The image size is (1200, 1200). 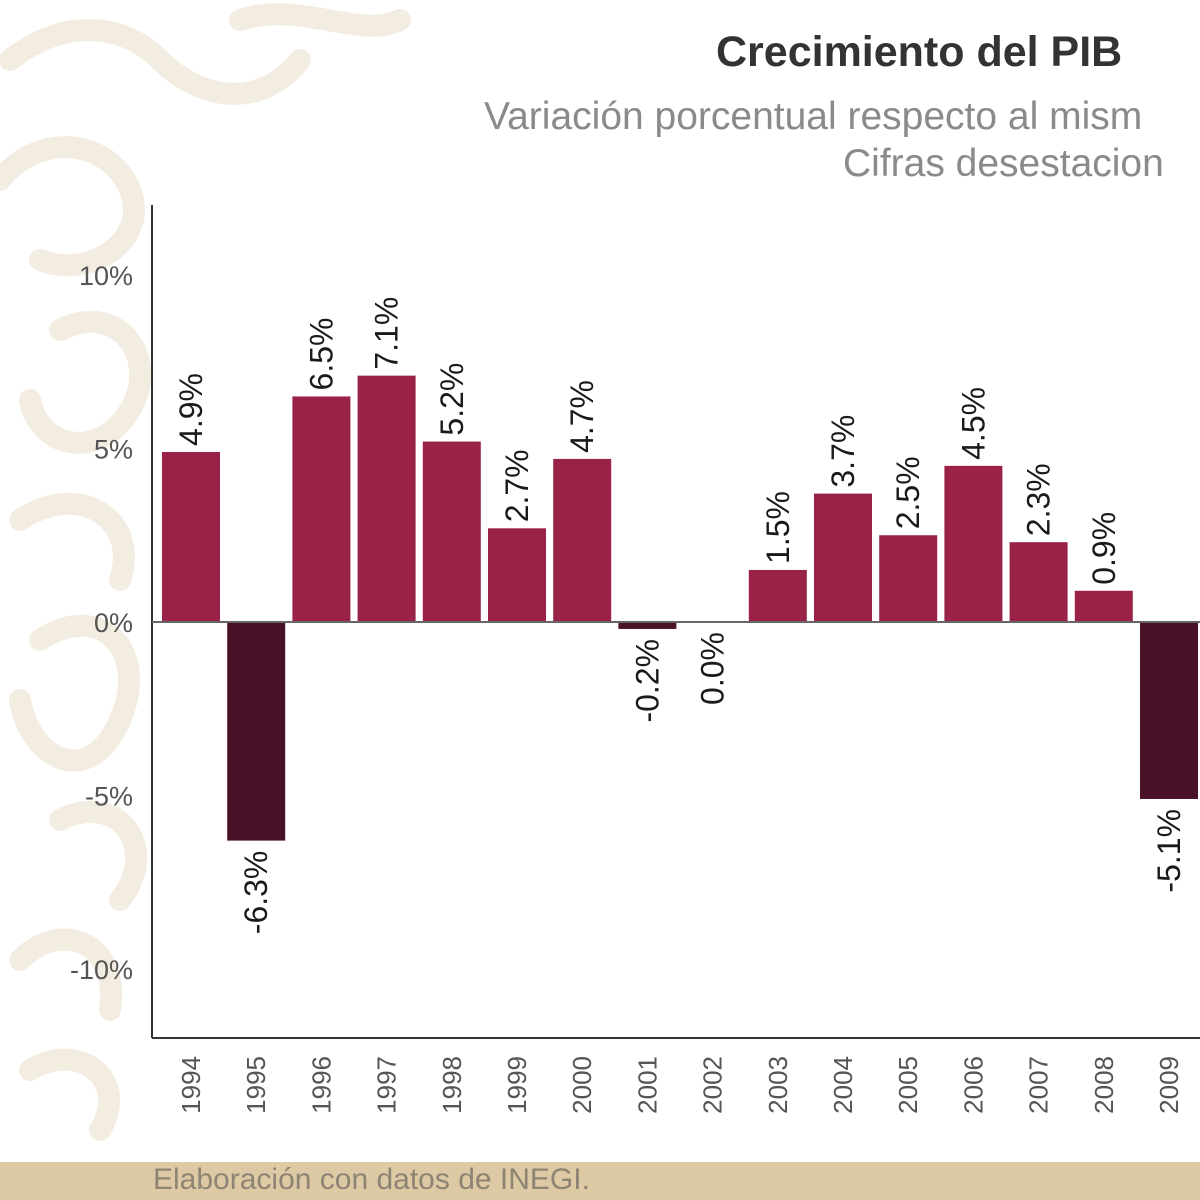 What do you see at coordinates (321, 509) in the screenshot?
I see `bar-1996` at bounding box center [321, 509].